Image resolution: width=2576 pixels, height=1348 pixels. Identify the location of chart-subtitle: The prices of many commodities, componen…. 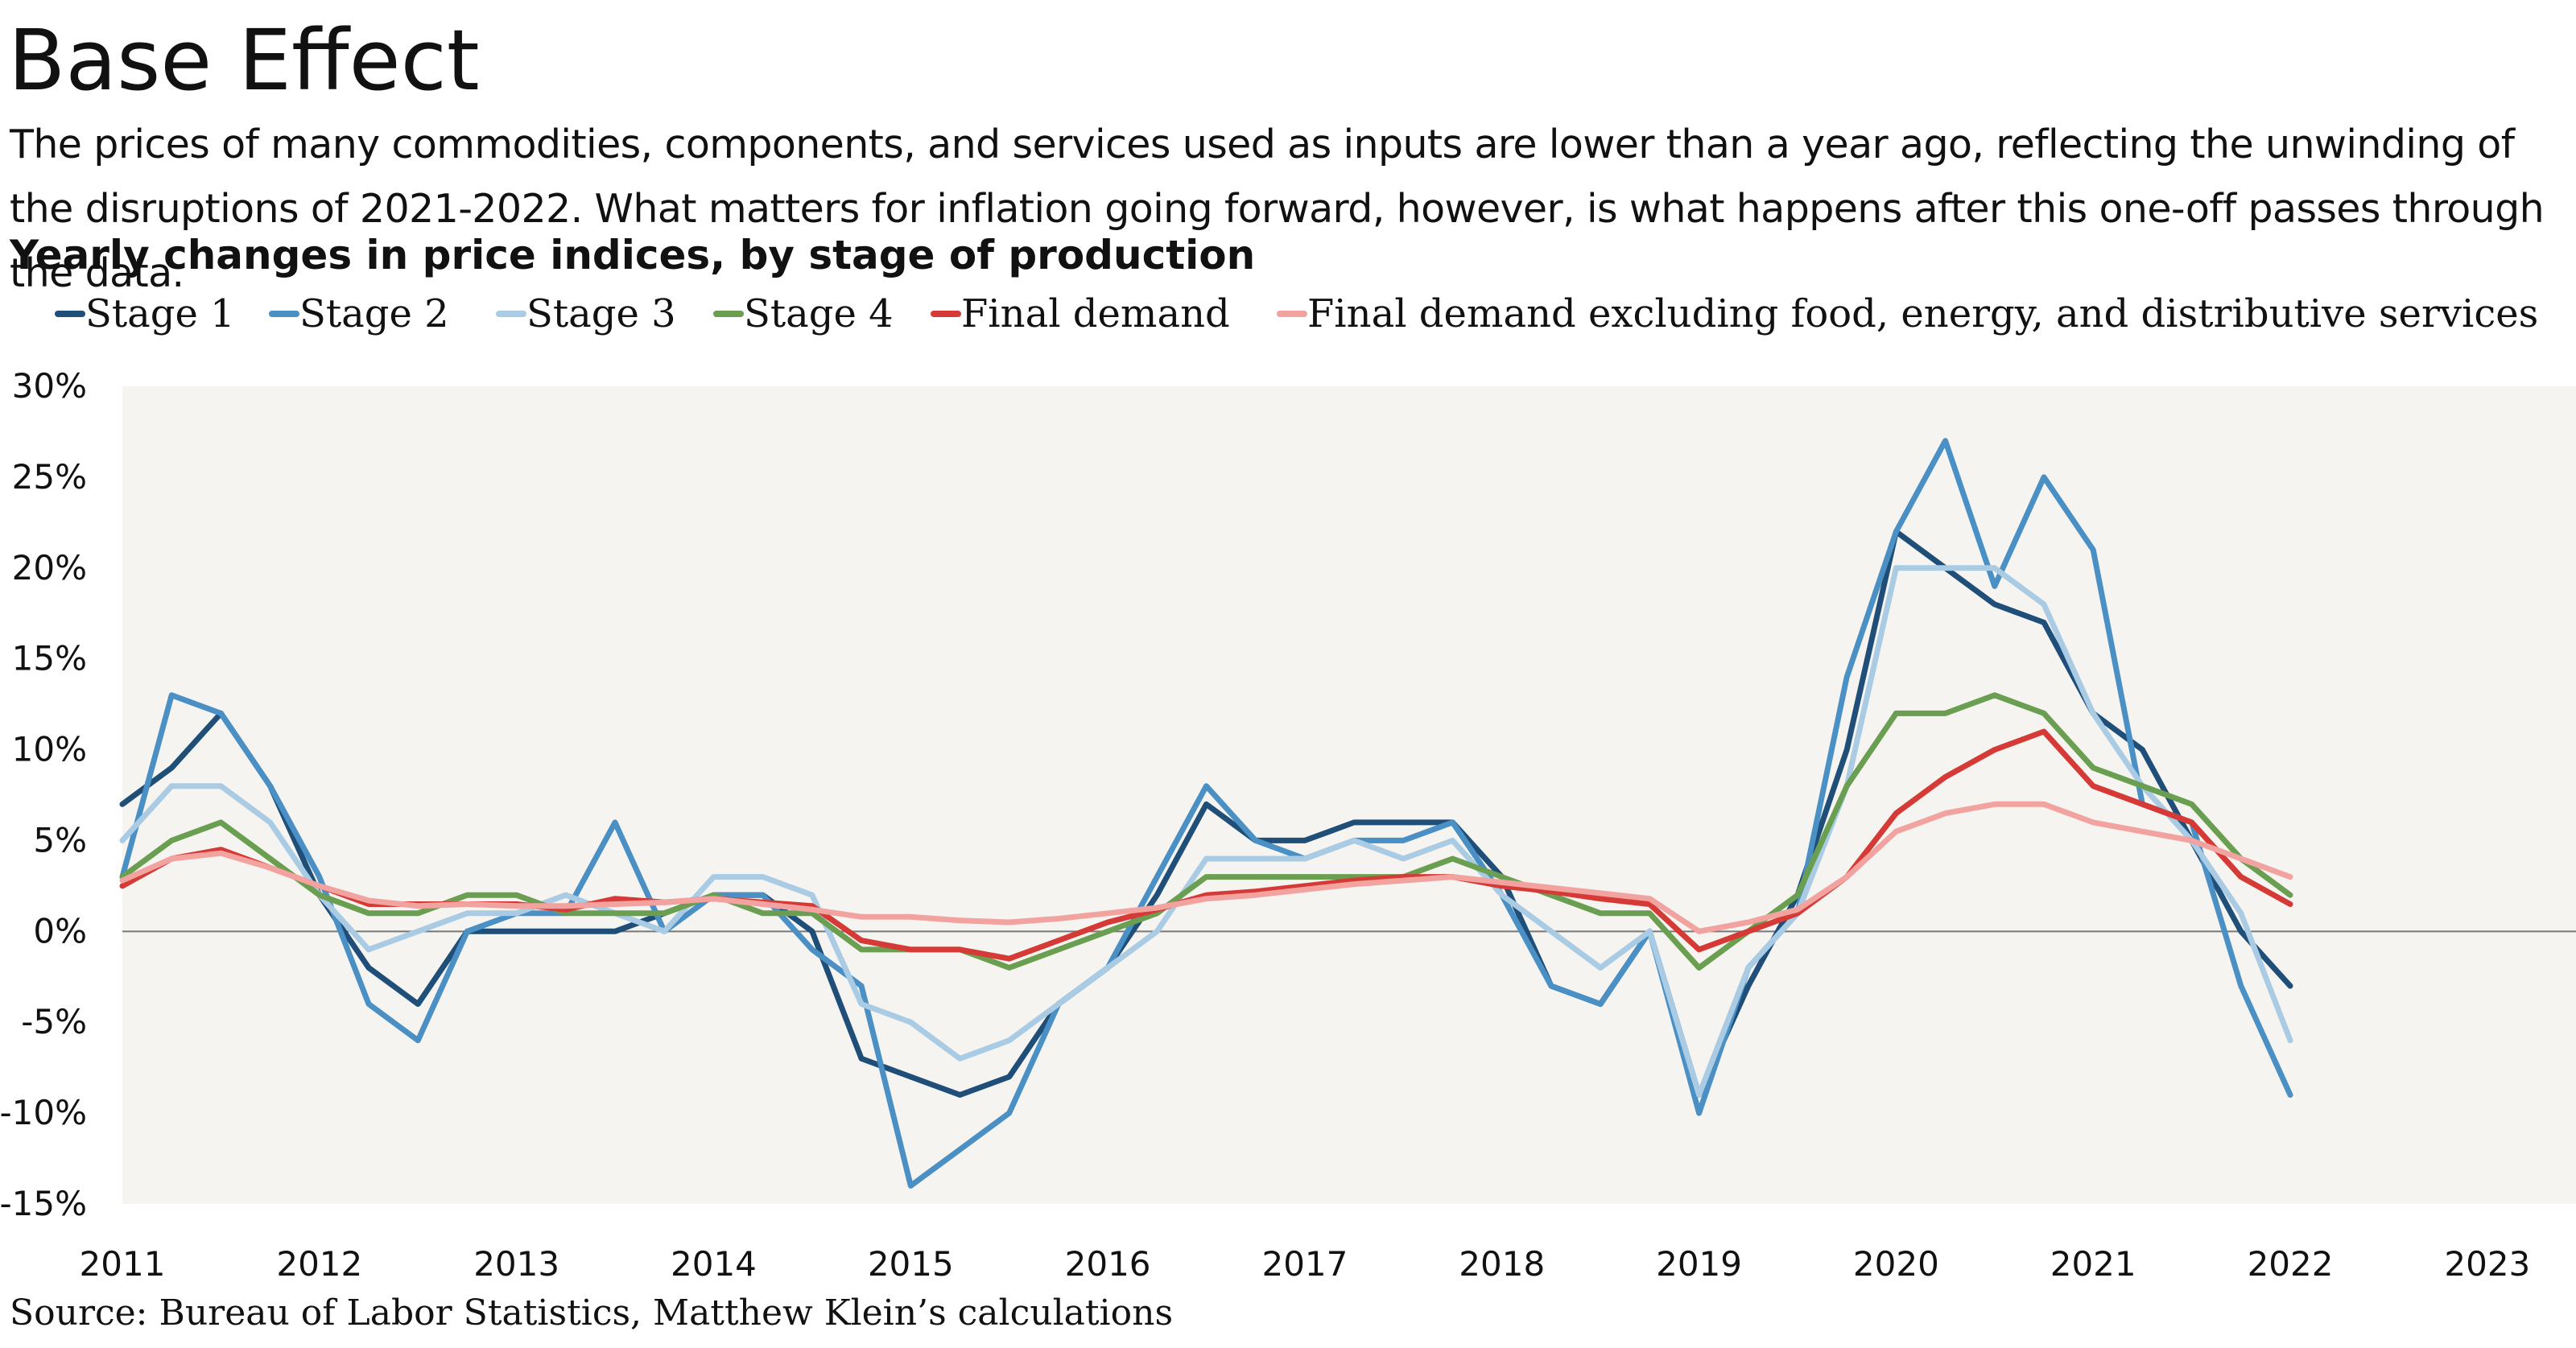
(1277, 209).